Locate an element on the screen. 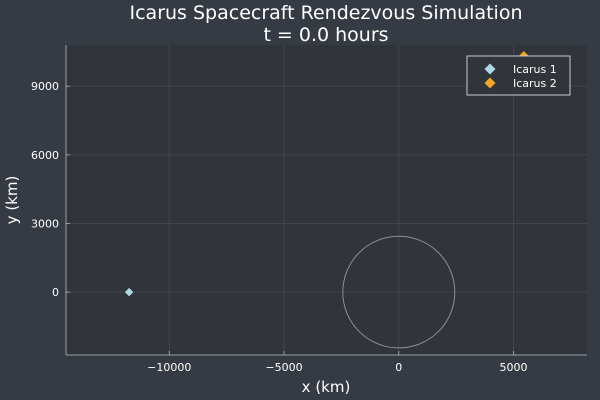  x-tick-label: 5000 is located at coordinates (514, 367).